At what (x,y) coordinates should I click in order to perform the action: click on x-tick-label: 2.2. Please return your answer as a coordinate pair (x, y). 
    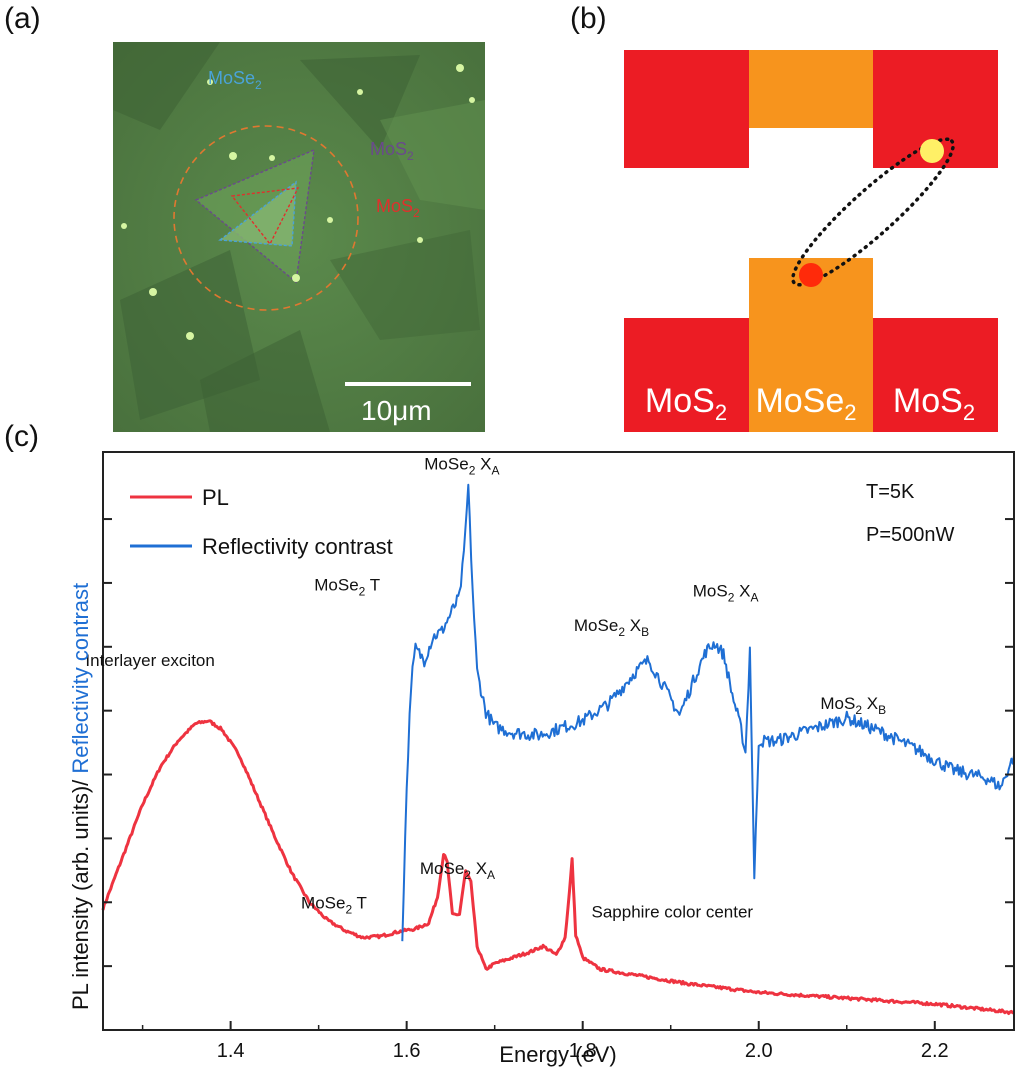
    Looking at the image, I should click on (935, 1051).